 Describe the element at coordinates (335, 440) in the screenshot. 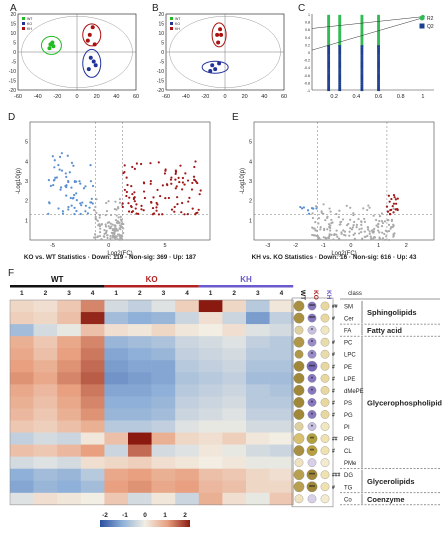

I see `hash-marker: ##` at that location.